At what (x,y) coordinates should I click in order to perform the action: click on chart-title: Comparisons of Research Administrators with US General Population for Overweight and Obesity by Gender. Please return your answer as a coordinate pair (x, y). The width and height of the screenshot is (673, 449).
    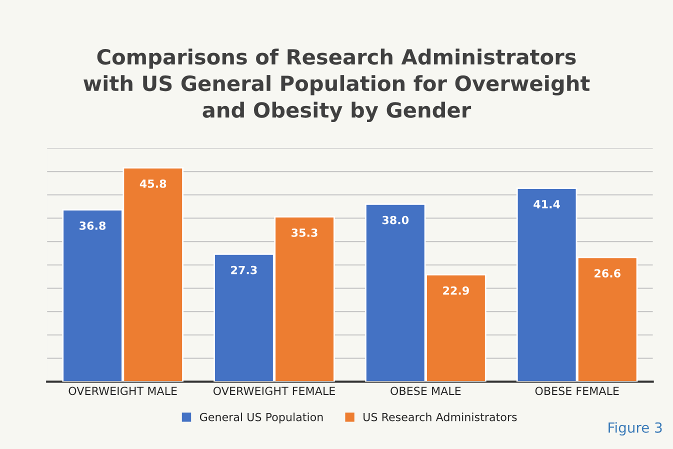
    Looking at the image, I should click on (337, 85).